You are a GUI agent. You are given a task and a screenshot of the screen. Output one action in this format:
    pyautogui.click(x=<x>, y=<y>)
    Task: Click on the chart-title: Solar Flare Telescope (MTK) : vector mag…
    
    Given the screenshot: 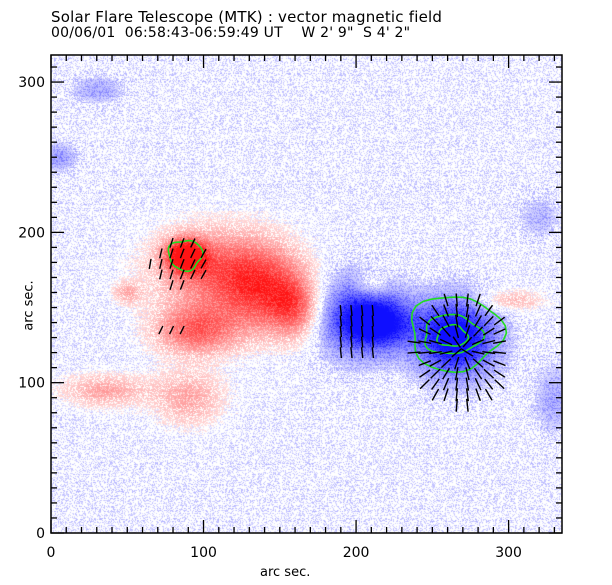 What is the action you would take?
    pyautogui.click(x=247, y=17)
    